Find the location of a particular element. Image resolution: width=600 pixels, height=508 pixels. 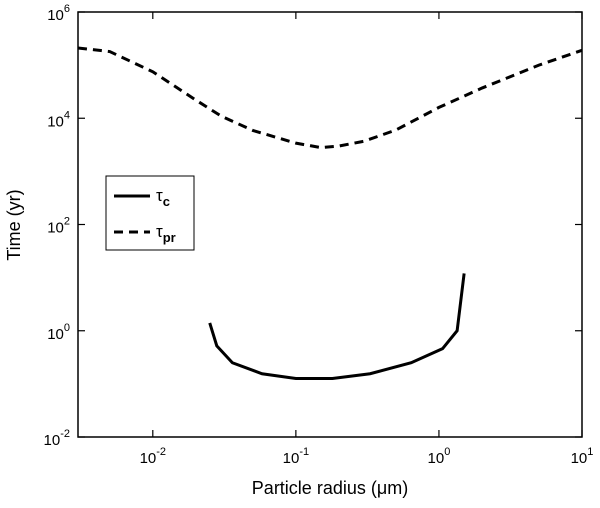

legend-subscript: pr is located at coordinates (169, 237).